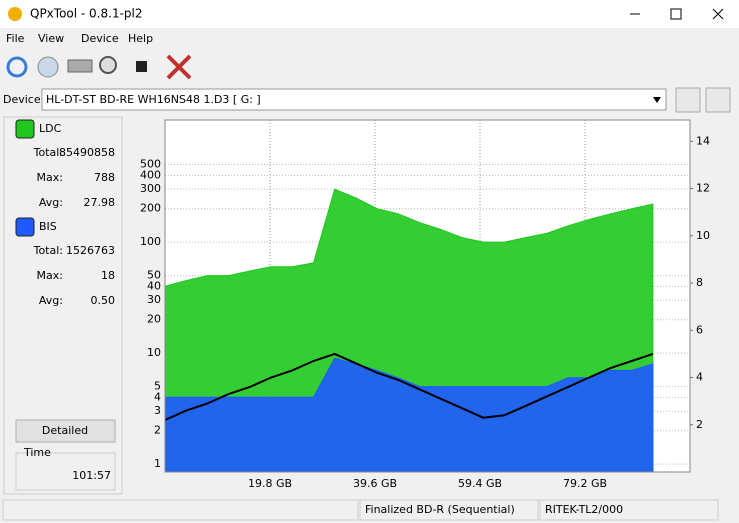 This screenshot has height=523, width=739. Describe the element at coordinates (100, 202) in the screenshot. I see `stat-value: 27.98` at that location.